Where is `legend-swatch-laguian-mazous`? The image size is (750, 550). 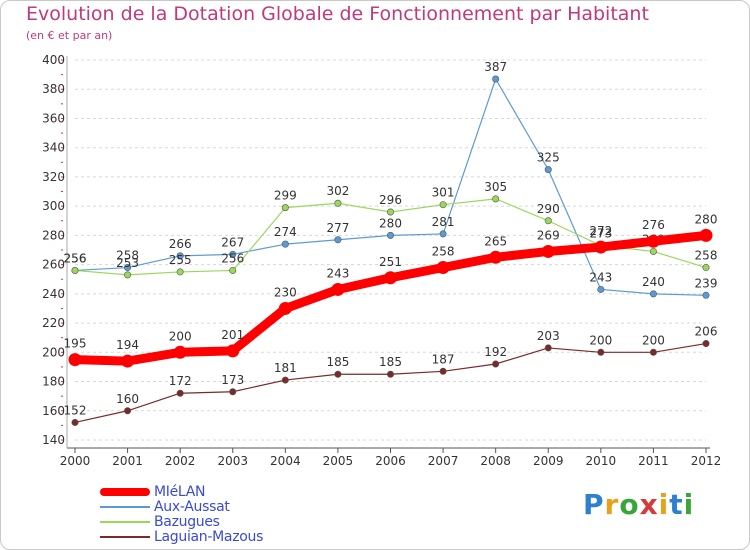 legend-swatch-laguian-mazous is located at coordinates (125, 536).